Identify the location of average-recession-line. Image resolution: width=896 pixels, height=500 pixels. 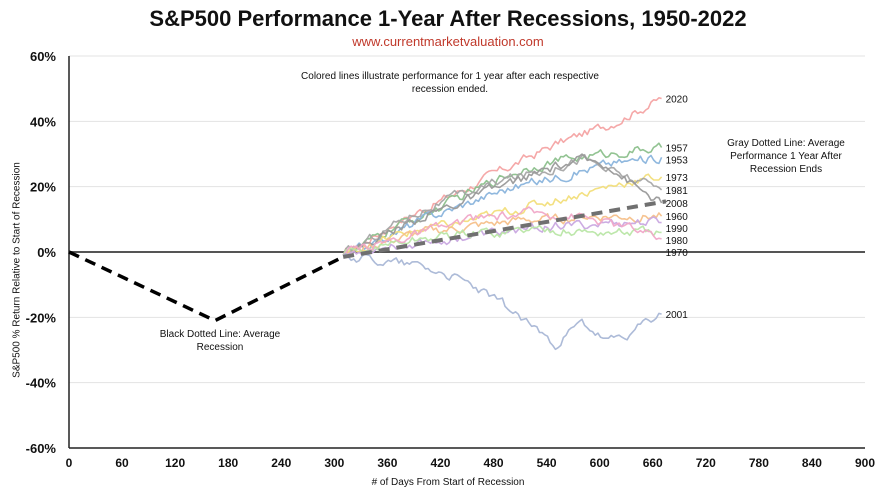
(206, 286).